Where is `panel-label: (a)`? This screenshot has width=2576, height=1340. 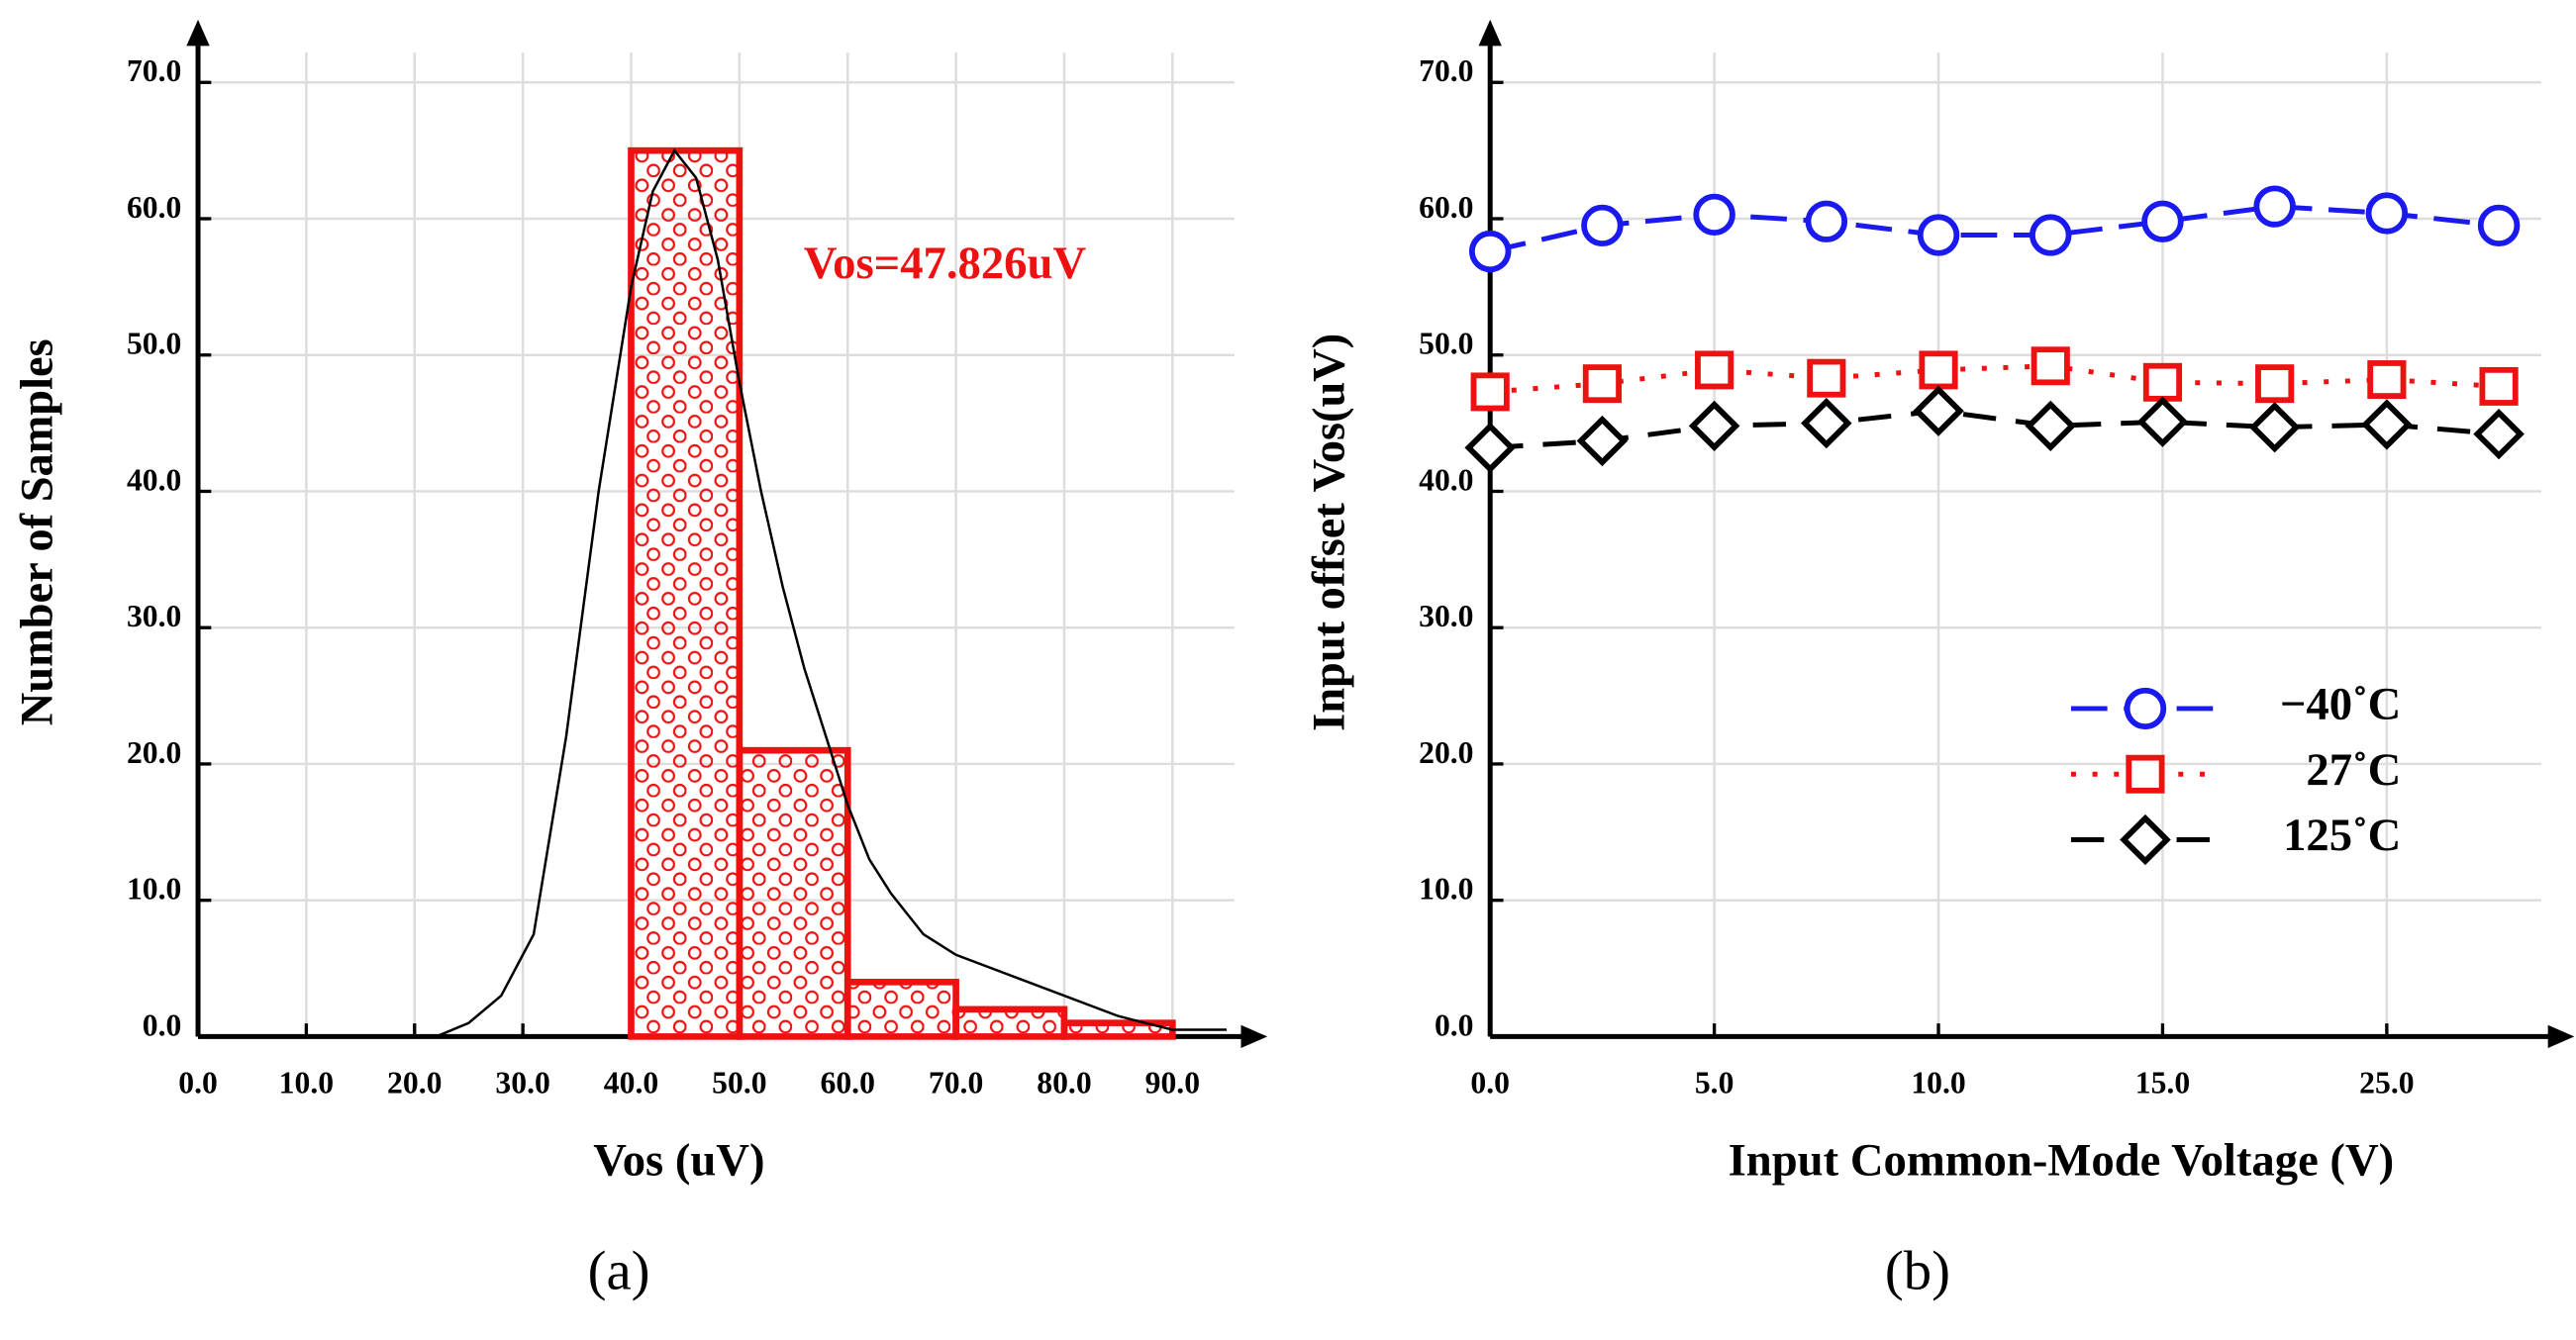
panel-label: (a) is located at coordinates (619, 1271).